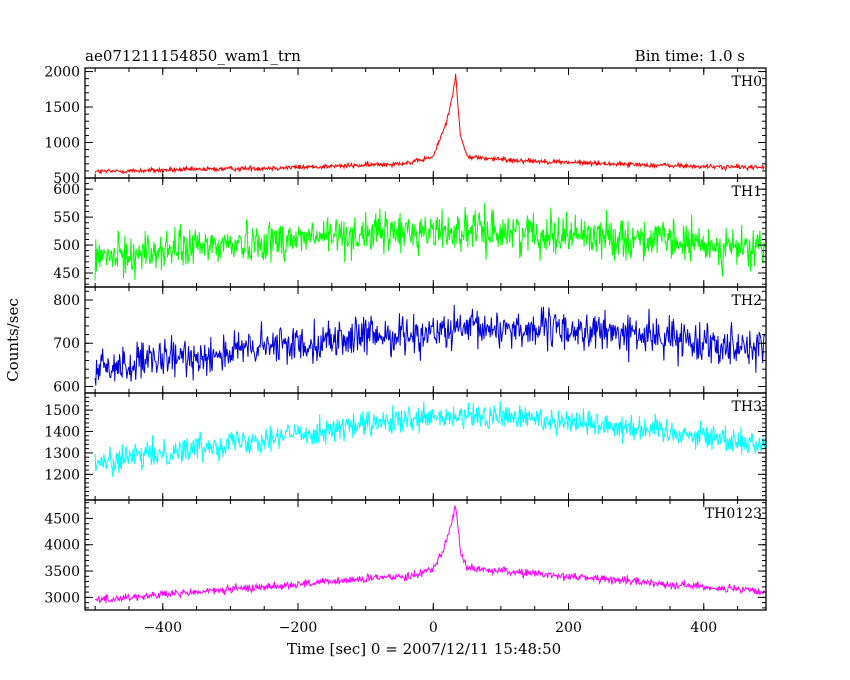  I want to click on series-th3, so click(430, 438).